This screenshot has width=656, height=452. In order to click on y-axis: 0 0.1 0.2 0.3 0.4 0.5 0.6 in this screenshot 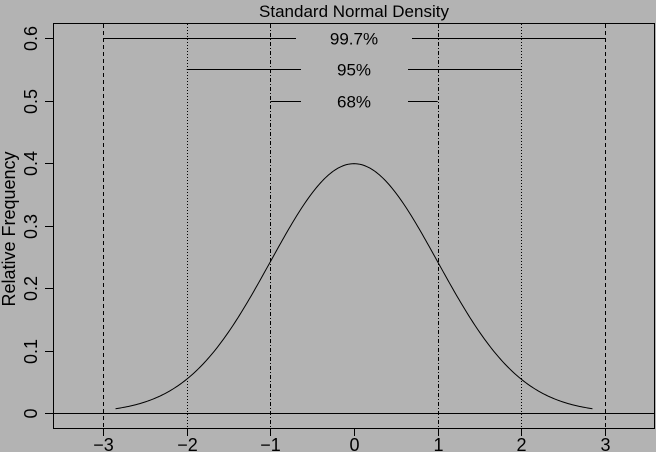, I will do `click(37, 222)`.